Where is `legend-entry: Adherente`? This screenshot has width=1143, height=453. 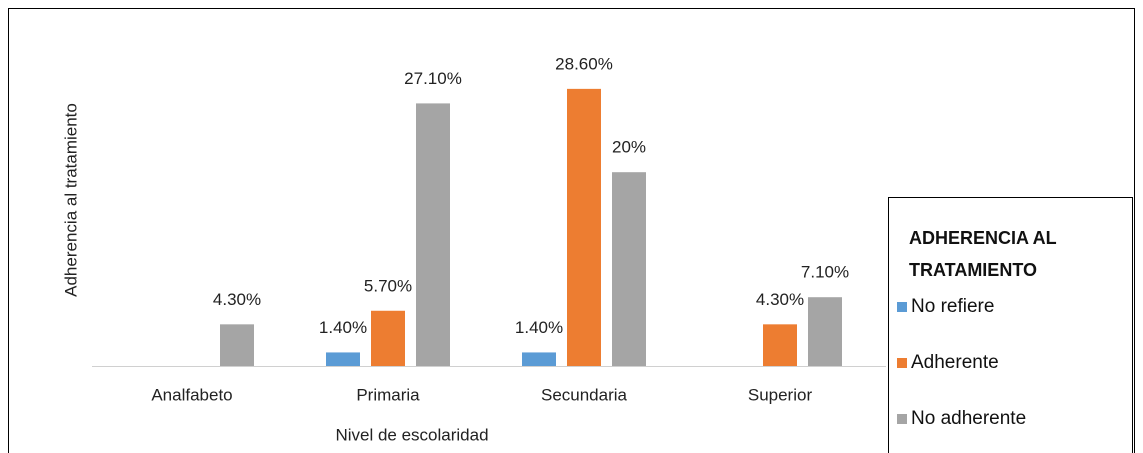
legend-entry: Adherente is located at coordinates (948, 363).